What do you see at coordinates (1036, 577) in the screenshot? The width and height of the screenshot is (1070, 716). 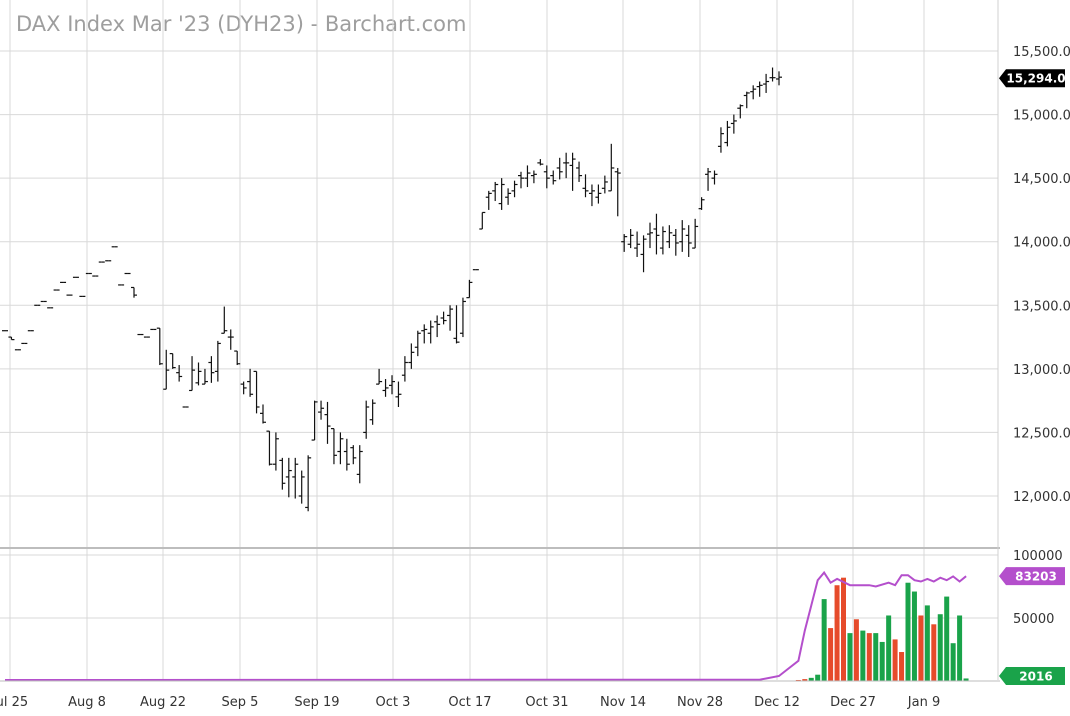 I see `open-interest-badge-label: 83203` at bounding box center [1036, 577].